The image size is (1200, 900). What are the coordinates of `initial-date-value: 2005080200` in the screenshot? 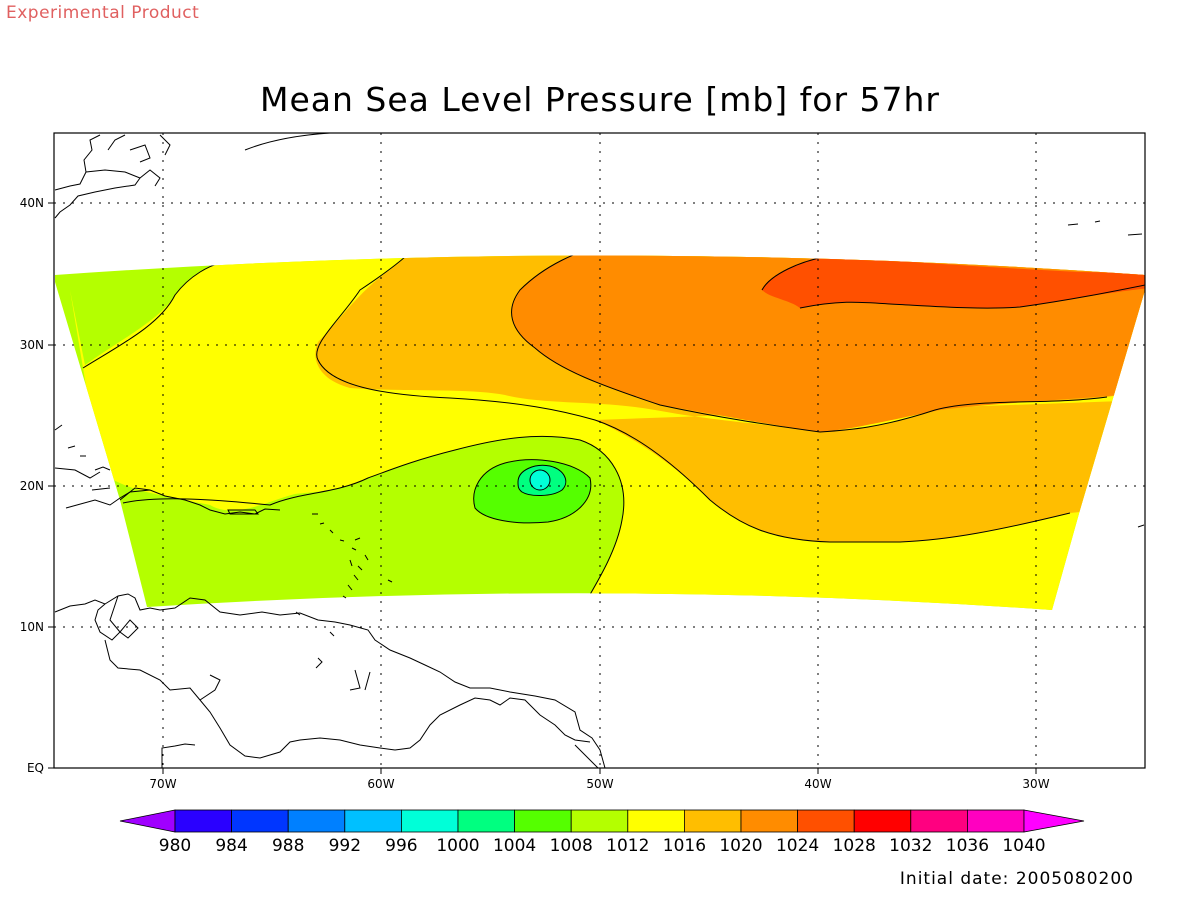 It's located at (1074, 879).